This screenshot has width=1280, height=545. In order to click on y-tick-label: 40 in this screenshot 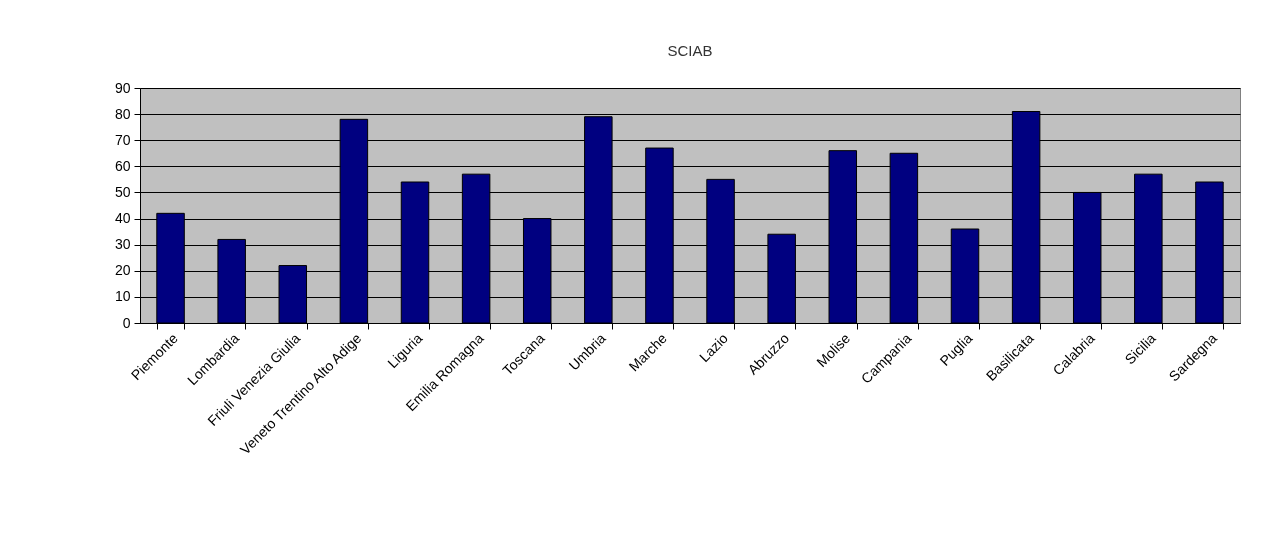, I will do `click(122, 218)`.